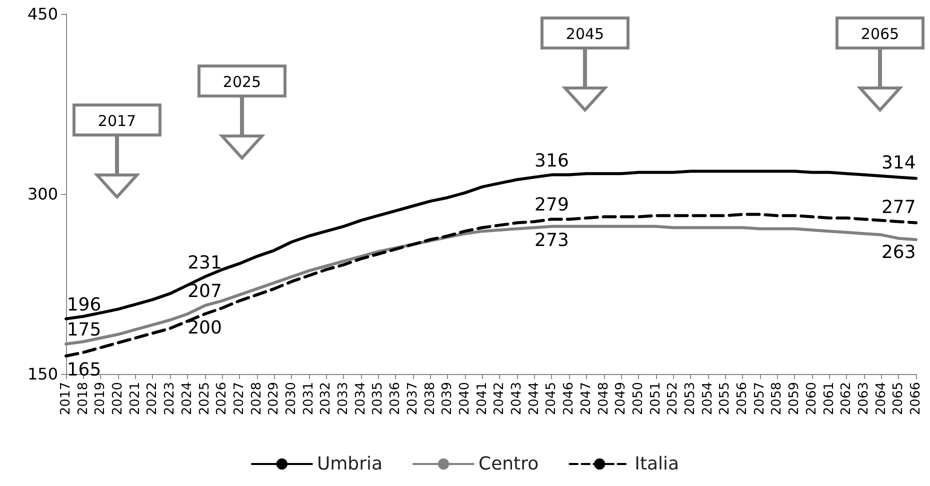 Image resolution: width=930 pixels, height=486 pixels. What do you see at coordinates (84, 305) in the screenshot?
I see `data-label: 196` at bounding box center [84, 305].